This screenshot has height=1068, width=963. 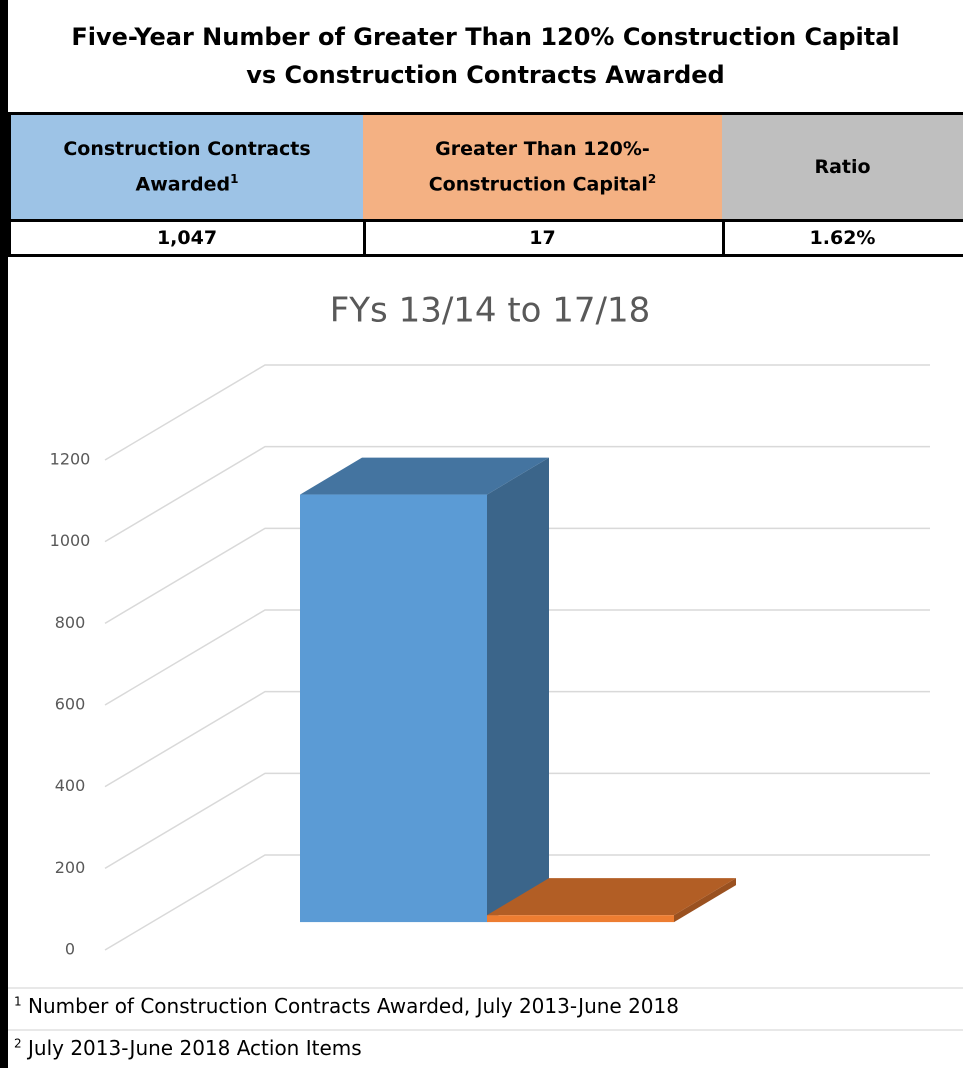 I want to click on header-text: Ratio, so click(x=842, y=167).